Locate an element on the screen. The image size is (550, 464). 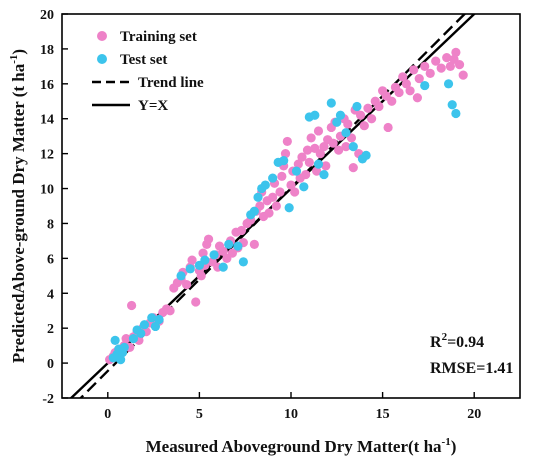
legend-test-label: Test set is located at coordinates (143, 60).